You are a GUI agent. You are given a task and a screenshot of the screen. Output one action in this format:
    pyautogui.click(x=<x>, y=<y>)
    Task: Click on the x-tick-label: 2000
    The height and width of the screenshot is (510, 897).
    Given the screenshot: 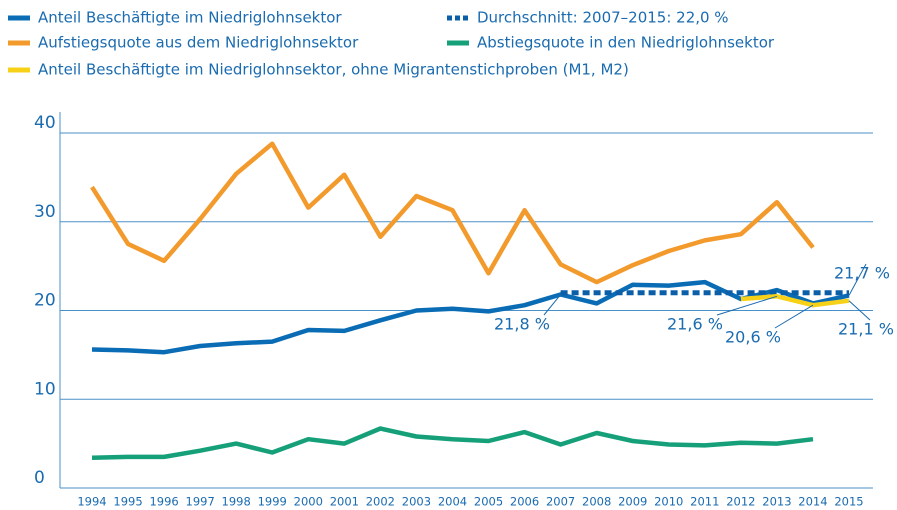 What is the action you would take?
    pyautogui.click(x=308, y=502)
    